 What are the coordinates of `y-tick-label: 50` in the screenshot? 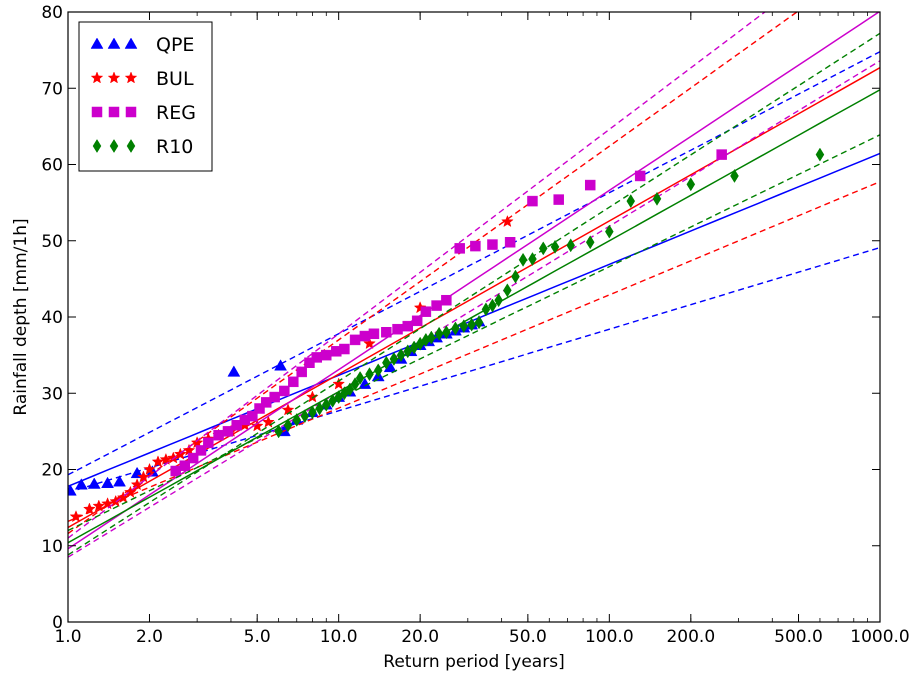 It's located at (52, 242).